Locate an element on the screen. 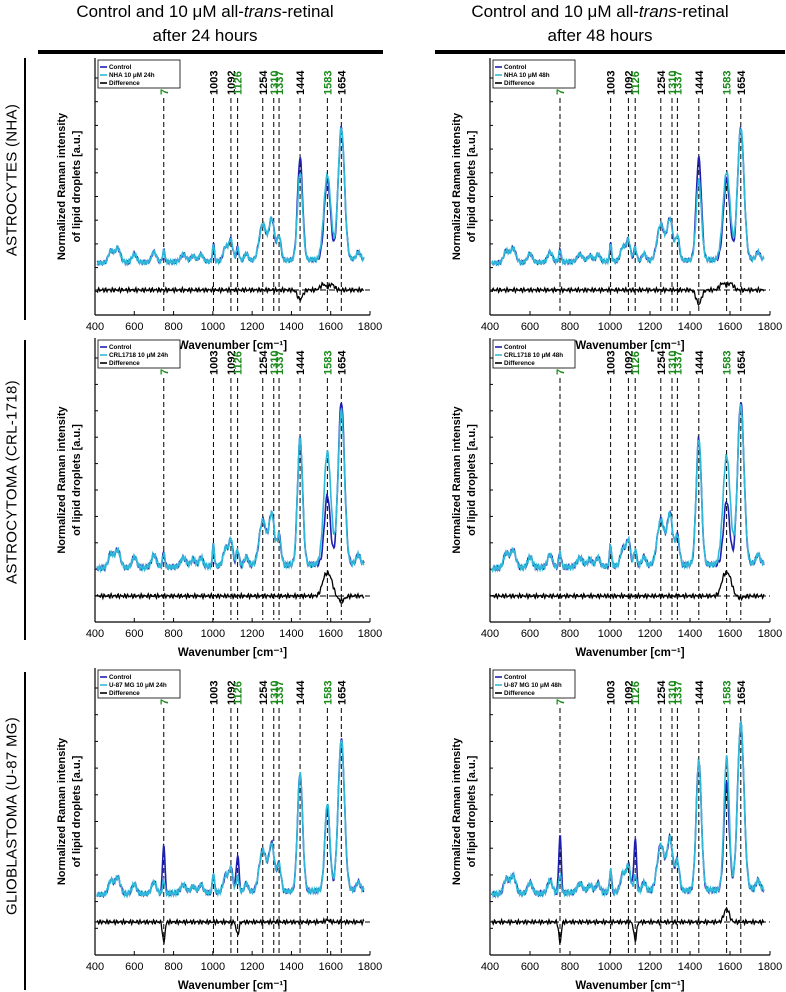 The image size is (786, 992). row-label-box-crl is located at coordinates (13, 490).